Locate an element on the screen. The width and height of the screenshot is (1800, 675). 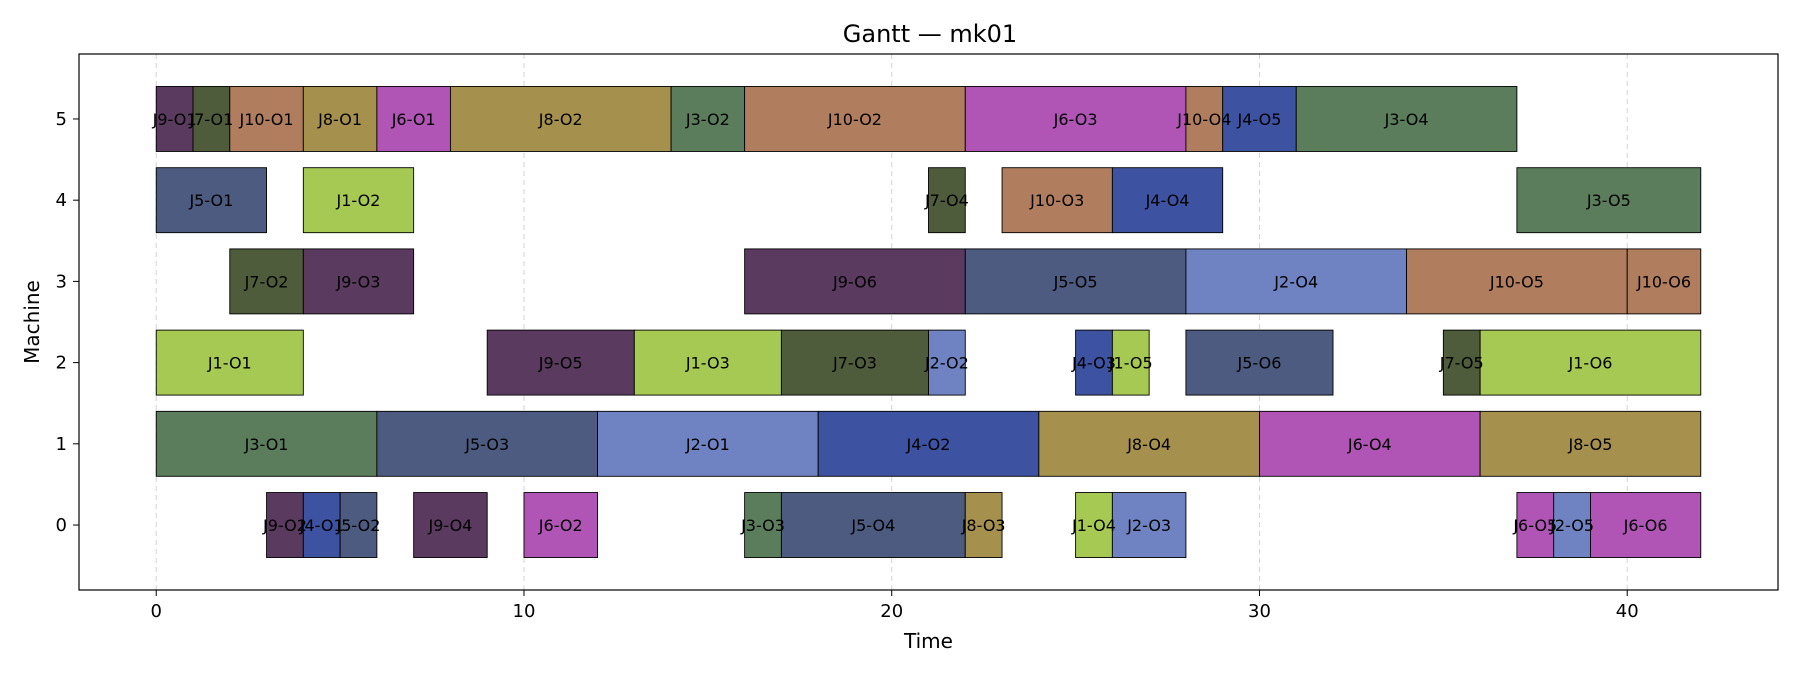
bar-label-j10-o2: J10-O2 is located at coordinates (854, 119).